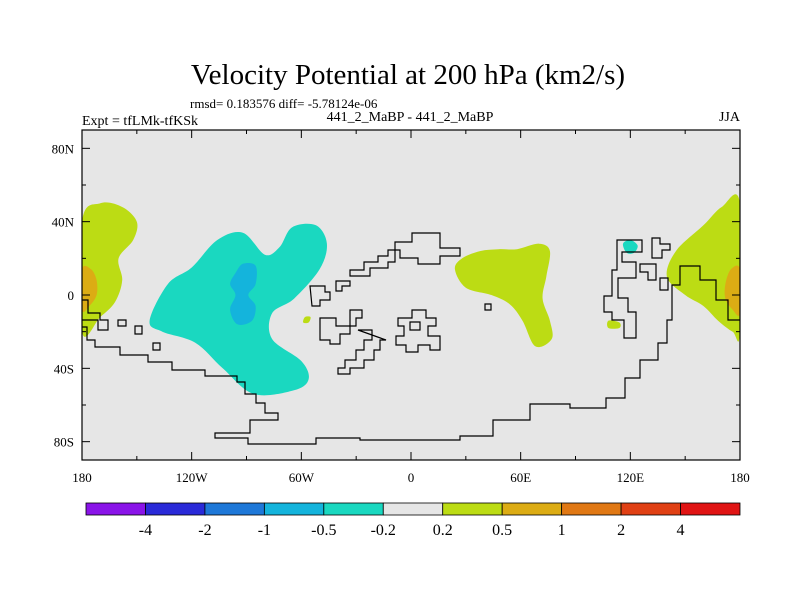 This screenshot has width=800, height=600. I want to click on x-tick-label: 60W, so click(302, 477).